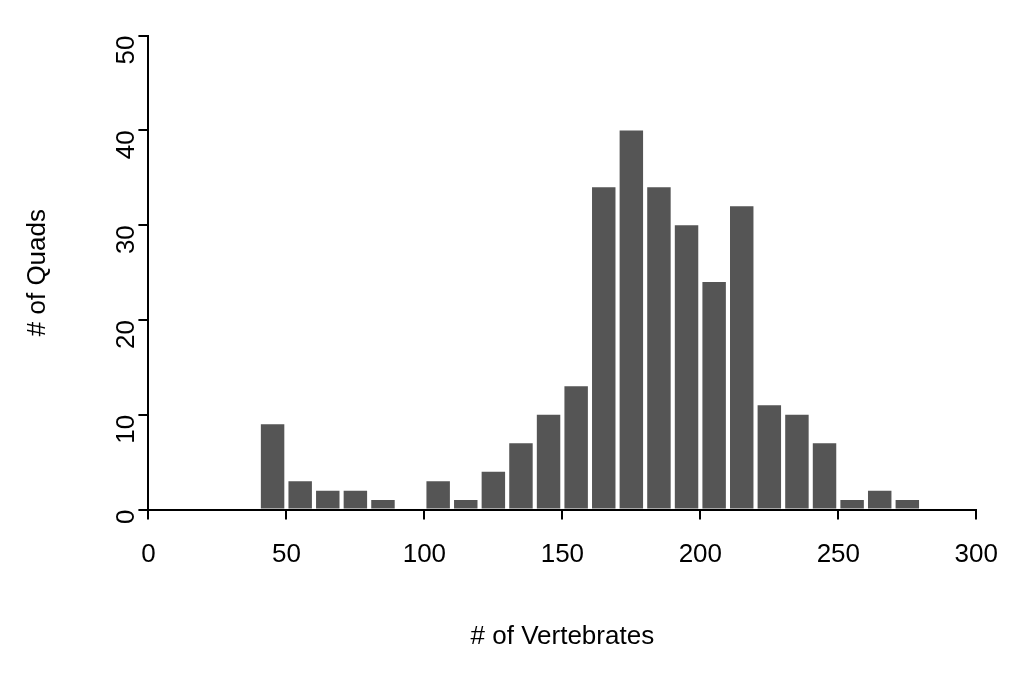  I want to click on y-axis-title: # of Quads, so click(35, 273).